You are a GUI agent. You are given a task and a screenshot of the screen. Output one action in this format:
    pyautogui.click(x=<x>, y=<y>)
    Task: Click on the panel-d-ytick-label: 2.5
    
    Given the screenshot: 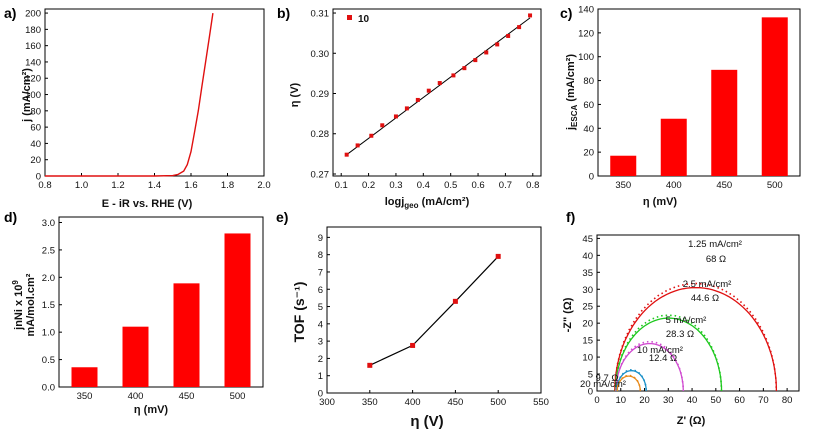 What is the action you would take?
    pyautogui.click(x=48, y=250)
    